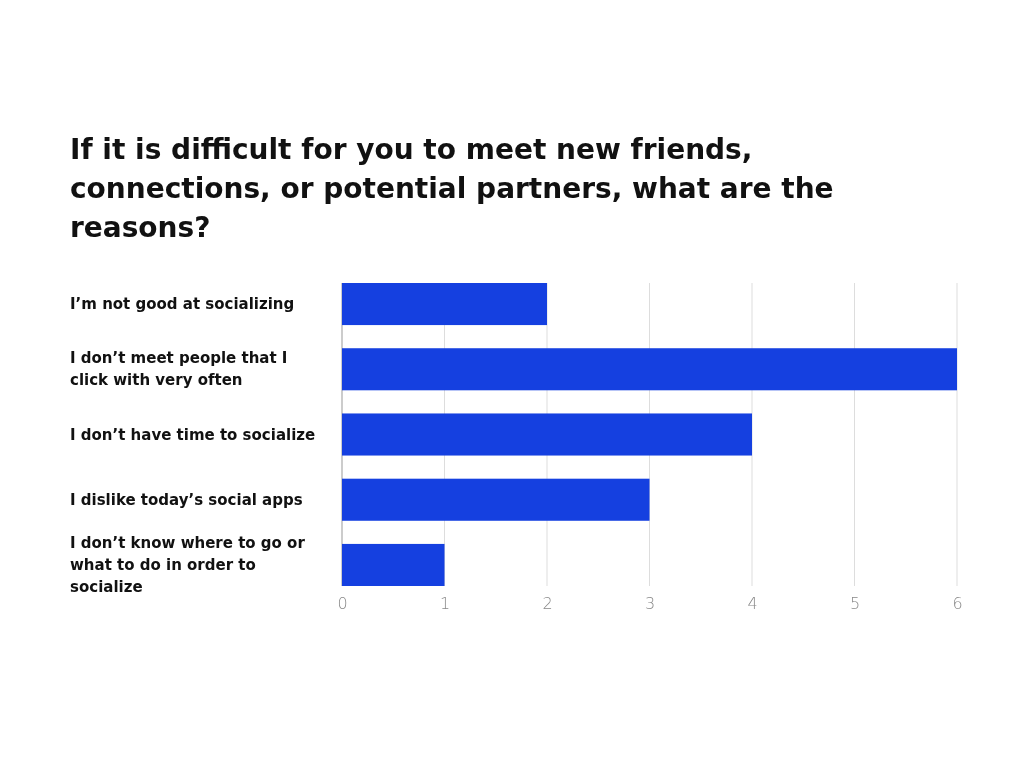 This screenshot has width=1024, height=768. Describe the element at coordinates (182, 304) in the screenshot. I see `y-tick-label: I’m not good at socializing` at that location.